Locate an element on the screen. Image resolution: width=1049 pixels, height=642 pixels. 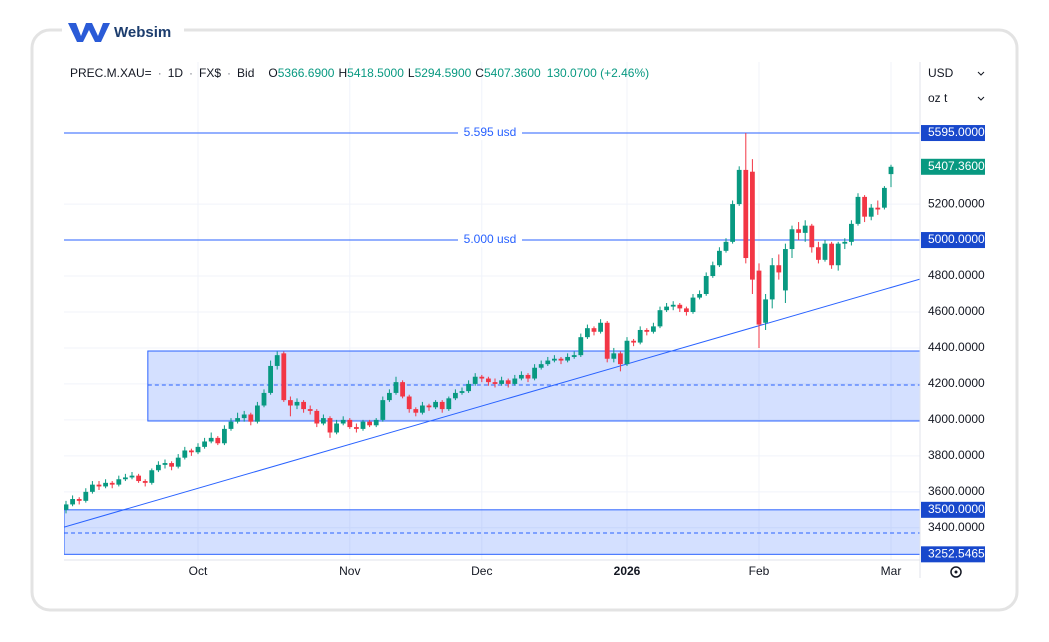
header-item: 5366.6900 is located at coordinates (306, 73).